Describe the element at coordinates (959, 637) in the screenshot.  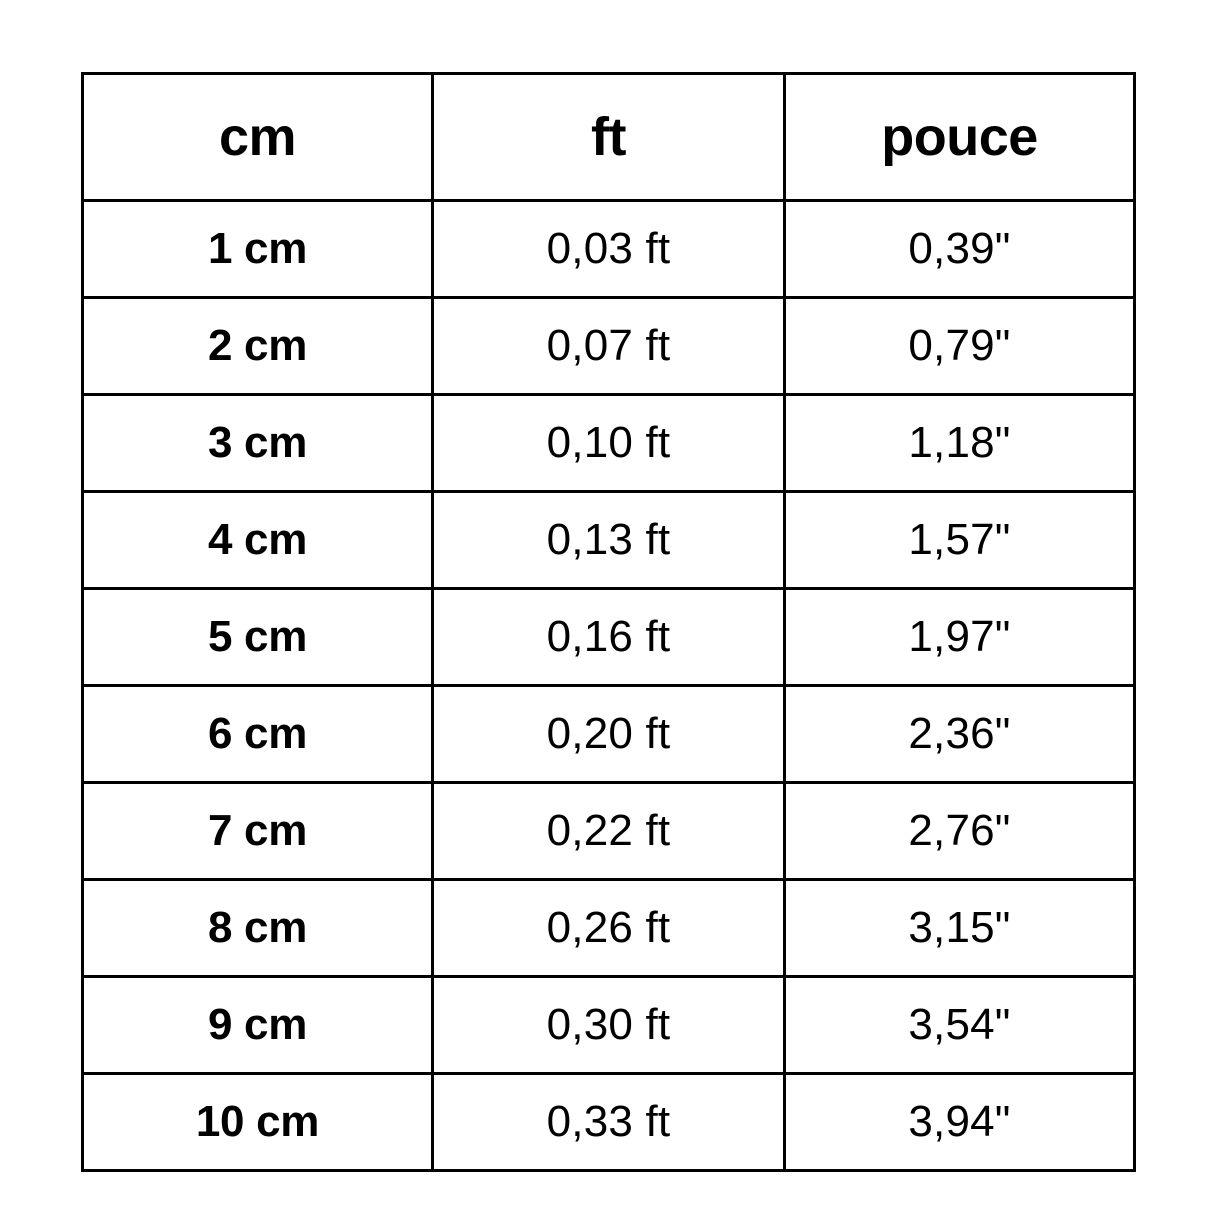
I see `cell-pouce: 1,97"` at that location.